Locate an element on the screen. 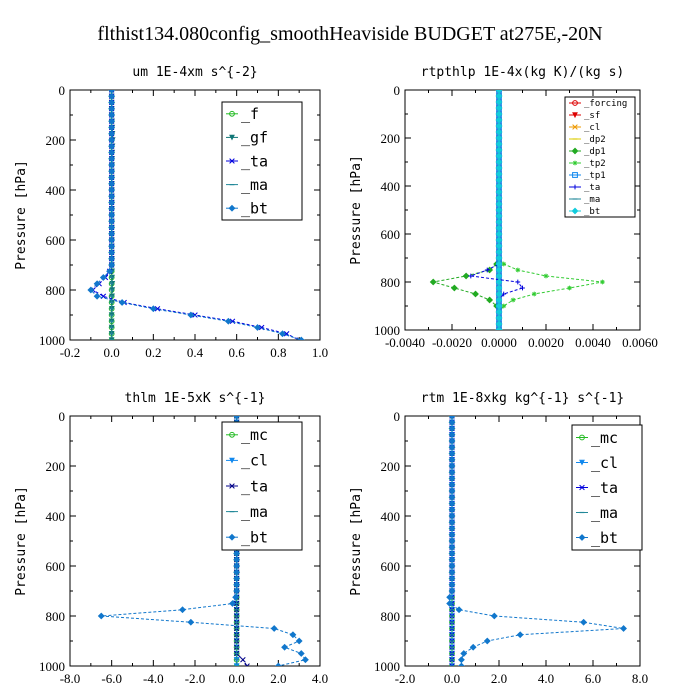 Image resolution: width=700 pixels, height=700 pixels. legend-entry: _forcing is located at coordinates (605, 104).